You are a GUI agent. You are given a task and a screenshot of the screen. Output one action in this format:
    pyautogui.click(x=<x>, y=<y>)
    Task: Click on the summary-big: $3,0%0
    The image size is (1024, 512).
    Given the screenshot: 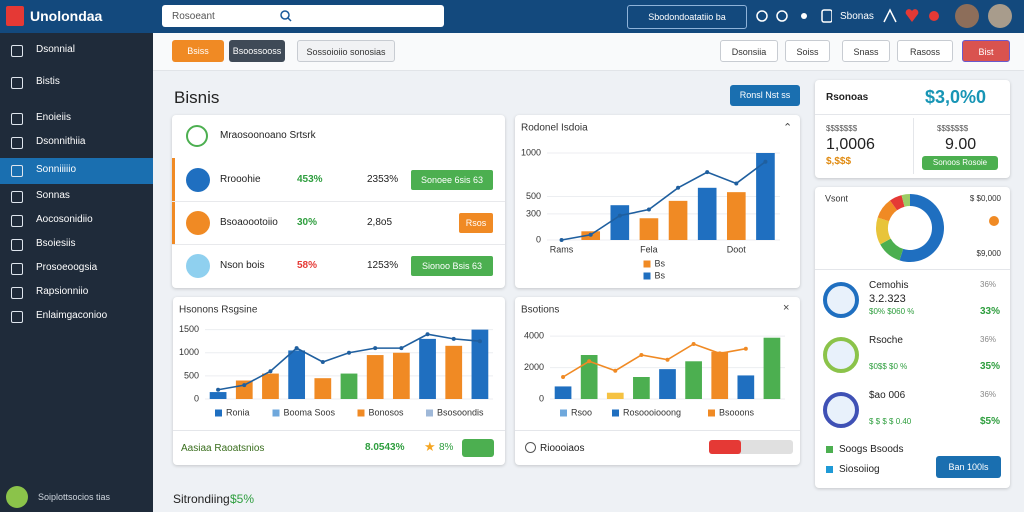 What is the action you would take?
    pyautogui.click(x=956, y=97)
    